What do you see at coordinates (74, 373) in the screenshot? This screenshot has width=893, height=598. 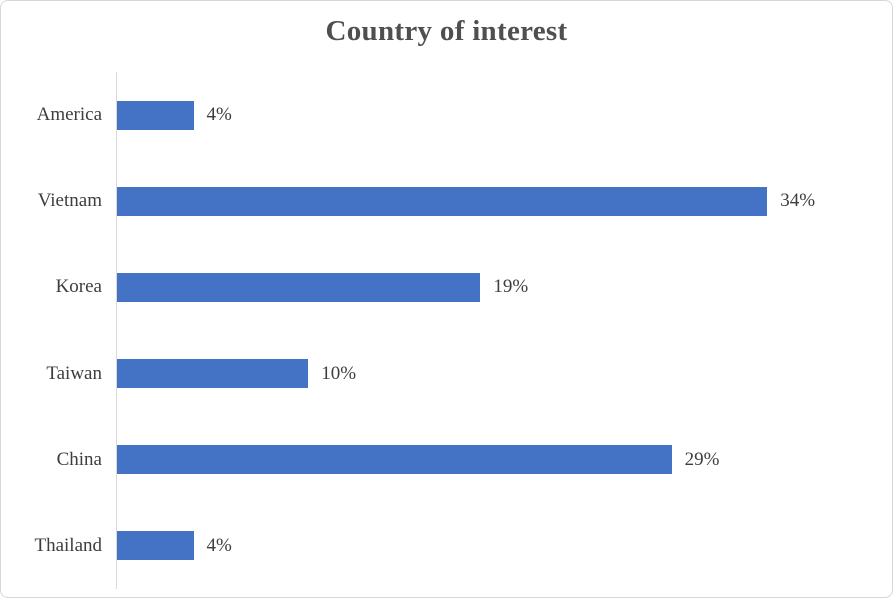 I see `category-label: Taiwan` at bounding box center [74, 373].